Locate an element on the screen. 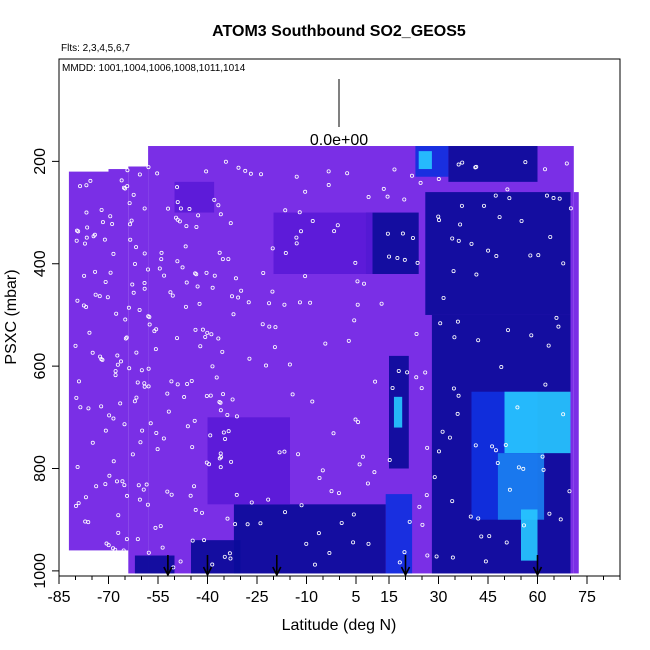  x-tick-label: -85 is located at coordinates (58, 597).